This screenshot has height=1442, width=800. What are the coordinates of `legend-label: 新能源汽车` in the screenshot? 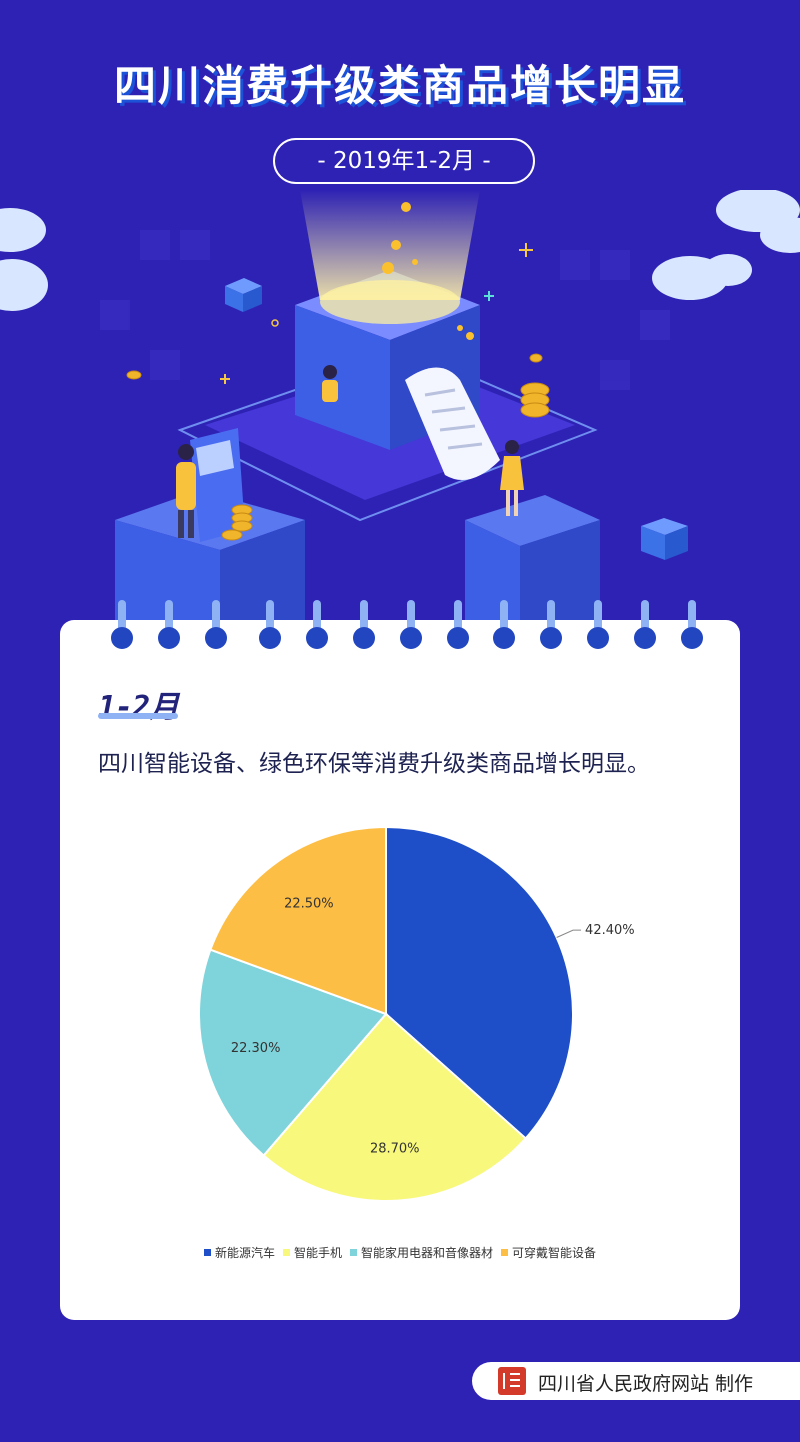 It's located at (244, 1253).